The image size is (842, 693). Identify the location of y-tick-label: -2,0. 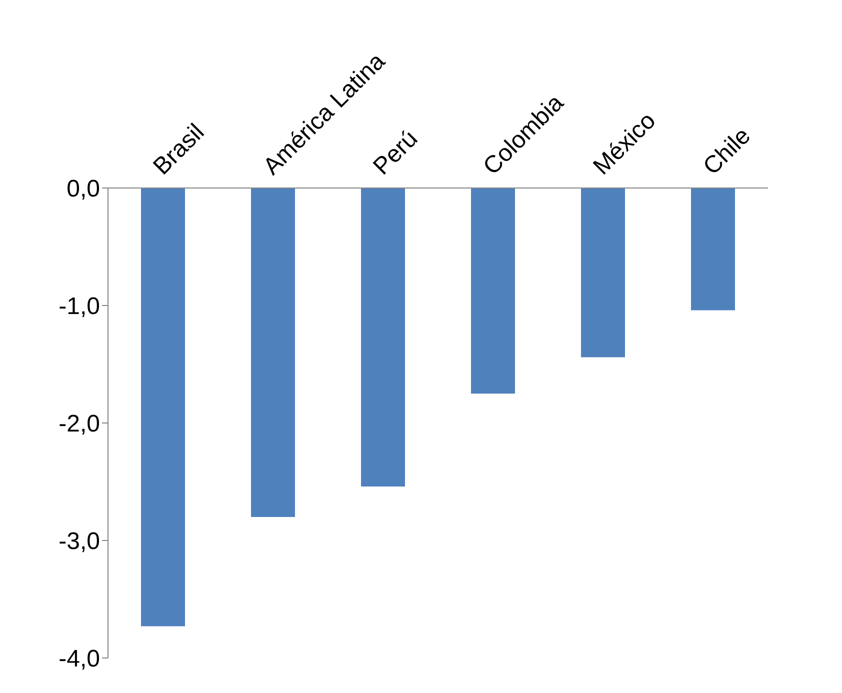
(79, 424).